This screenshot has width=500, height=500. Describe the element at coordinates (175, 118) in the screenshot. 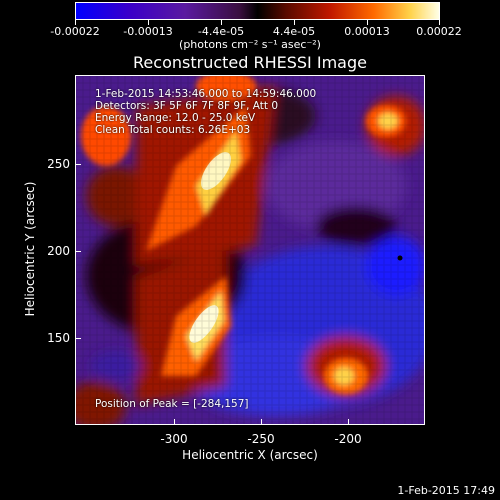

I see `energy-range: Energy Range: 12.0 - 25.0 keV` at that location.